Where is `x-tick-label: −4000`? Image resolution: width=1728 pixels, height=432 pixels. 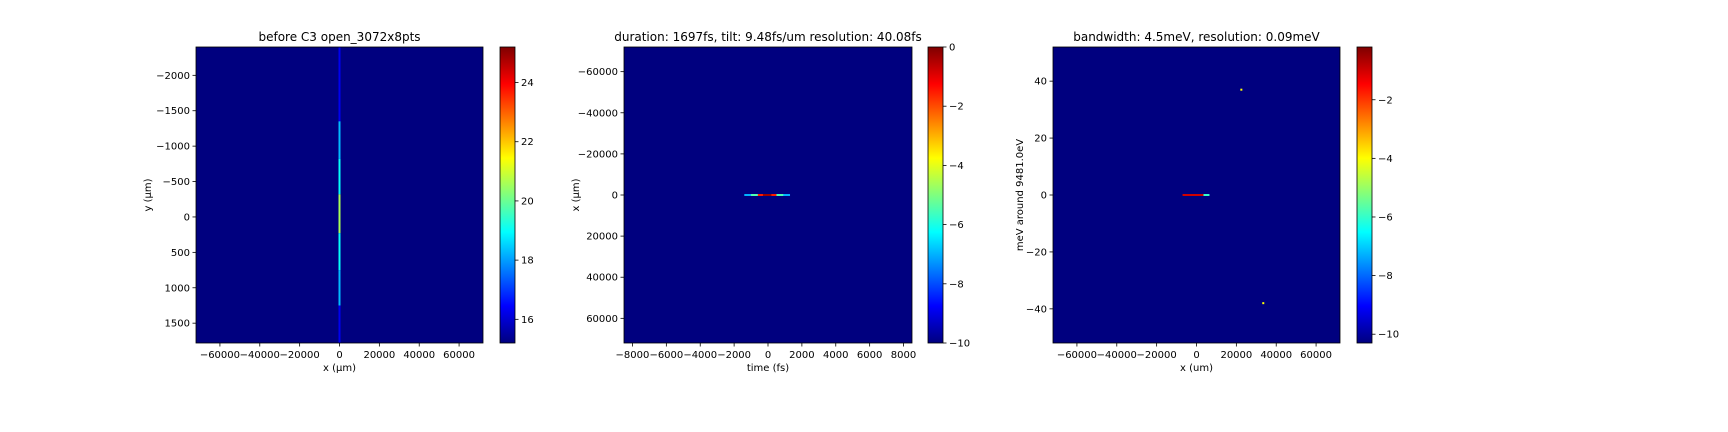
x-tick-label: −4000 is located at coordinates (700, 355).